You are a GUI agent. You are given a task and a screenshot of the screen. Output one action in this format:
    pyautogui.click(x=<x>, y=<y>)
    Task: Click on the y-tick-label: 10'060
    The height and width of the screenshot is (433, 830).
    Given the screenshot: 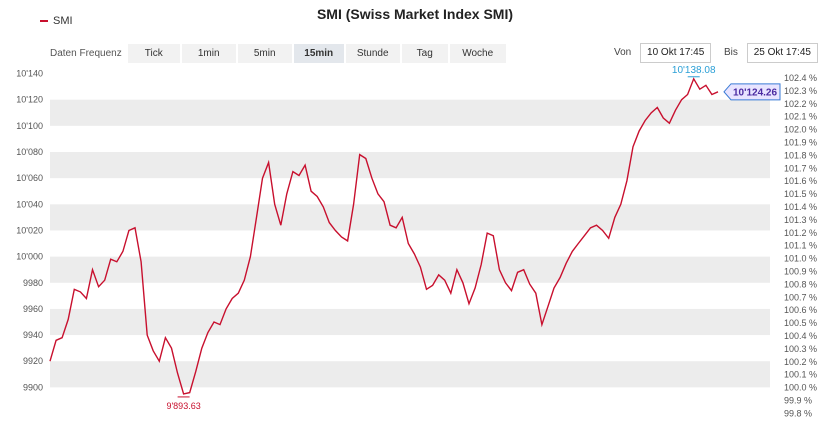 What is the action you would take?
    pyautogui.click(x=29, y=178)
    